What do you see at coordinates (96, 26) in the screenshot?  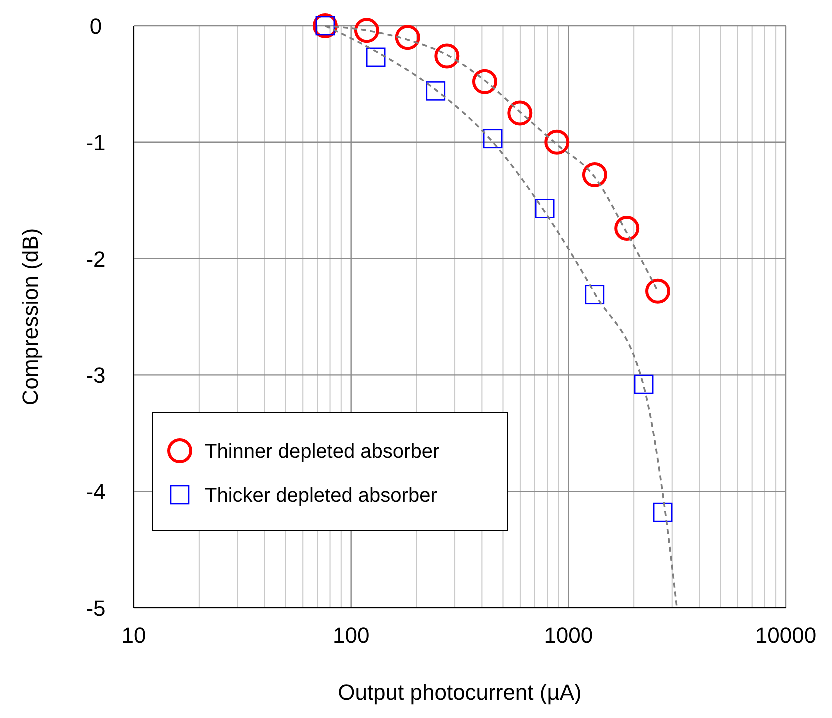 I see `y-tick-label: 0` at bounding box center [96, 26].